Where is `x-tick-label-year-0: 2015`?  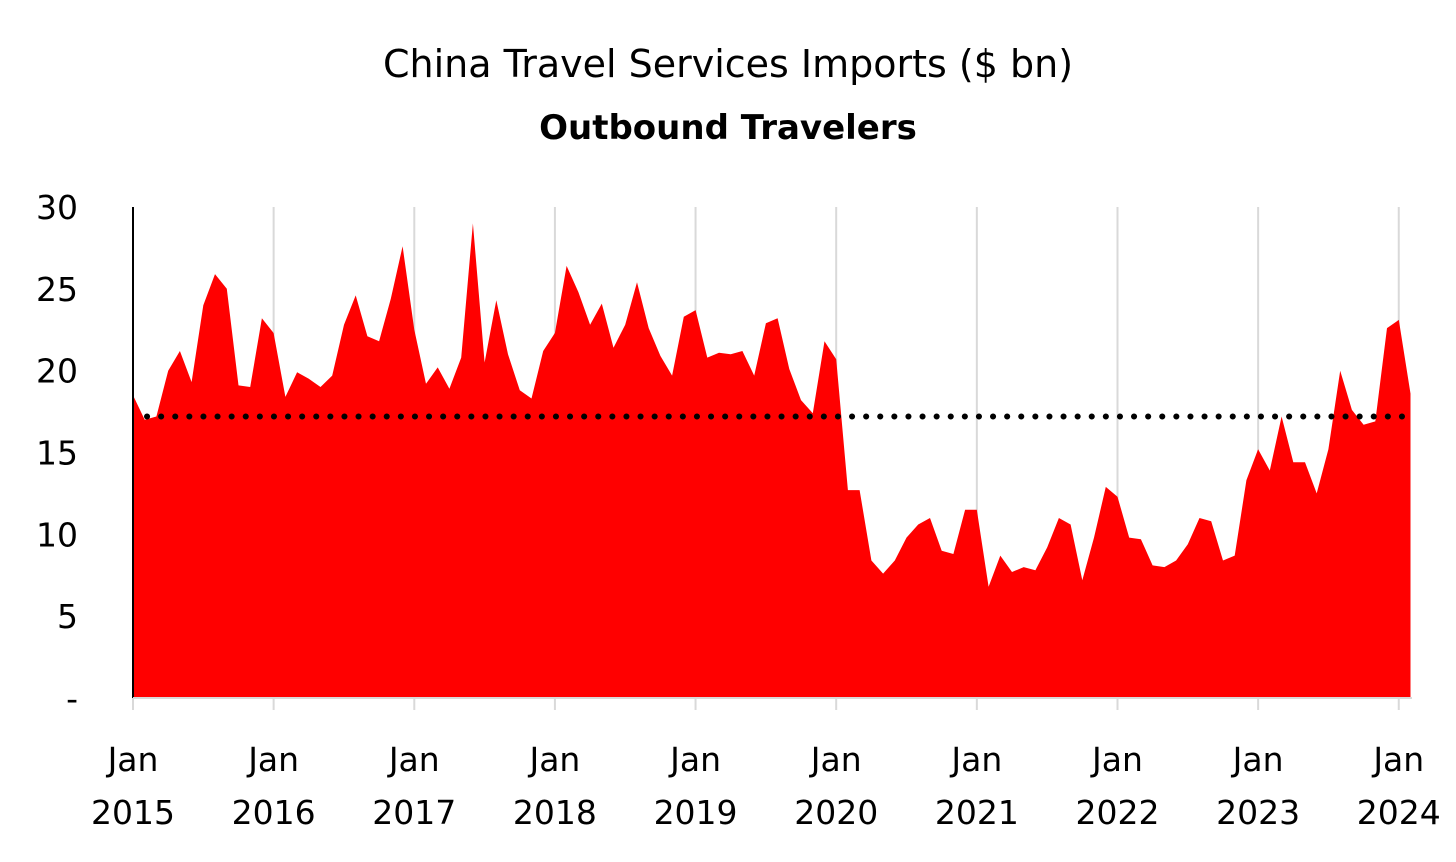 x-tick-label-year-0: 2015 is located at coordinates (133, 812).